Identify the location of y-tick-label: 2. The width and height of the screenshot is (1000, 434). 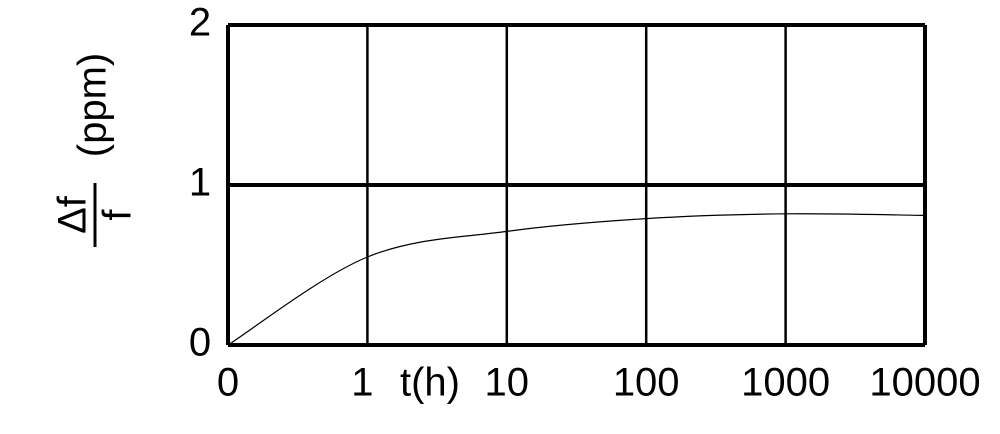
(200, 23).